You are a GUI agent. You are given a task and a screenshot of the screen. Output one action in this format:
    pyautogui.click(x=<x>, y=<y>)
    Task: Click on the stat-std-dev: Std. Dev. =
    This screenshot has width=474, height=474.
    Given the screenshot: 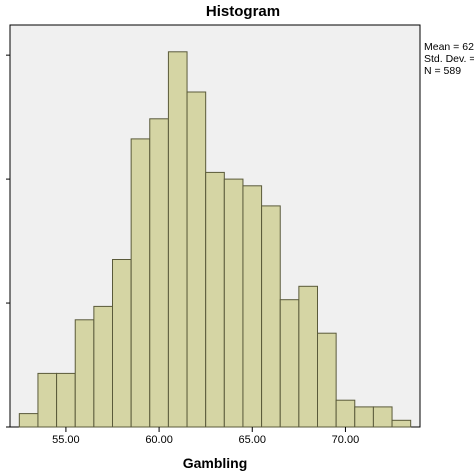 What is the action you would take?
    pyautogui.click(x=449, y=59)
    